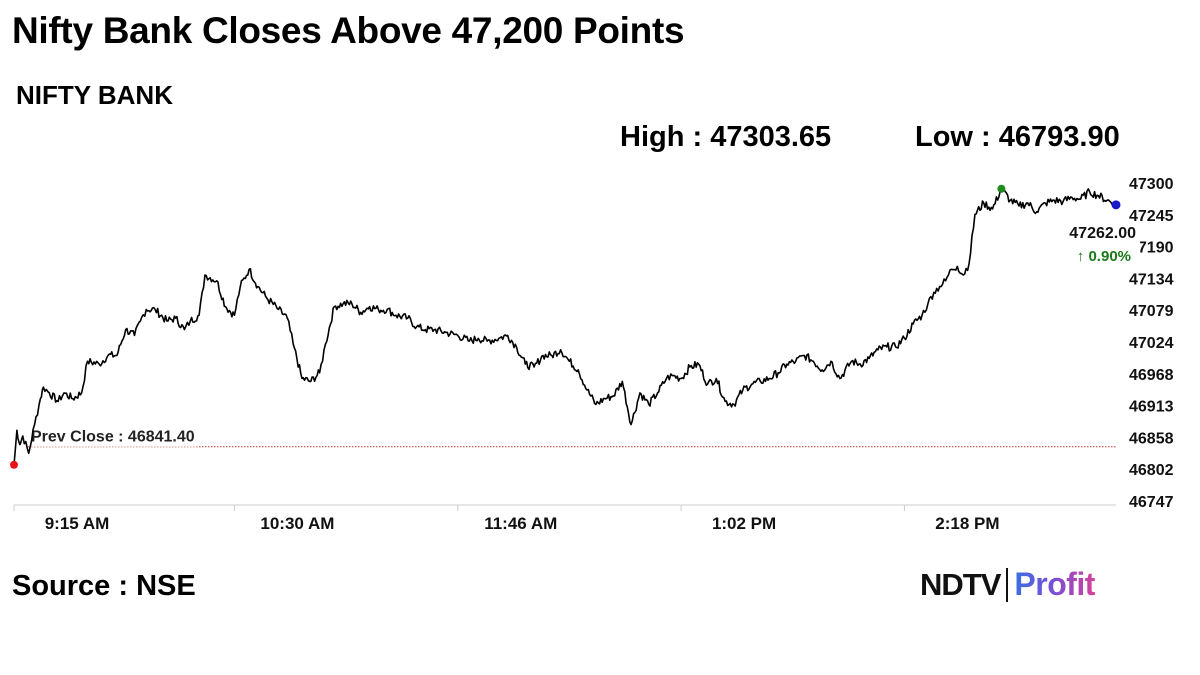  I want to click on brand-divider, so click(1007, 584).